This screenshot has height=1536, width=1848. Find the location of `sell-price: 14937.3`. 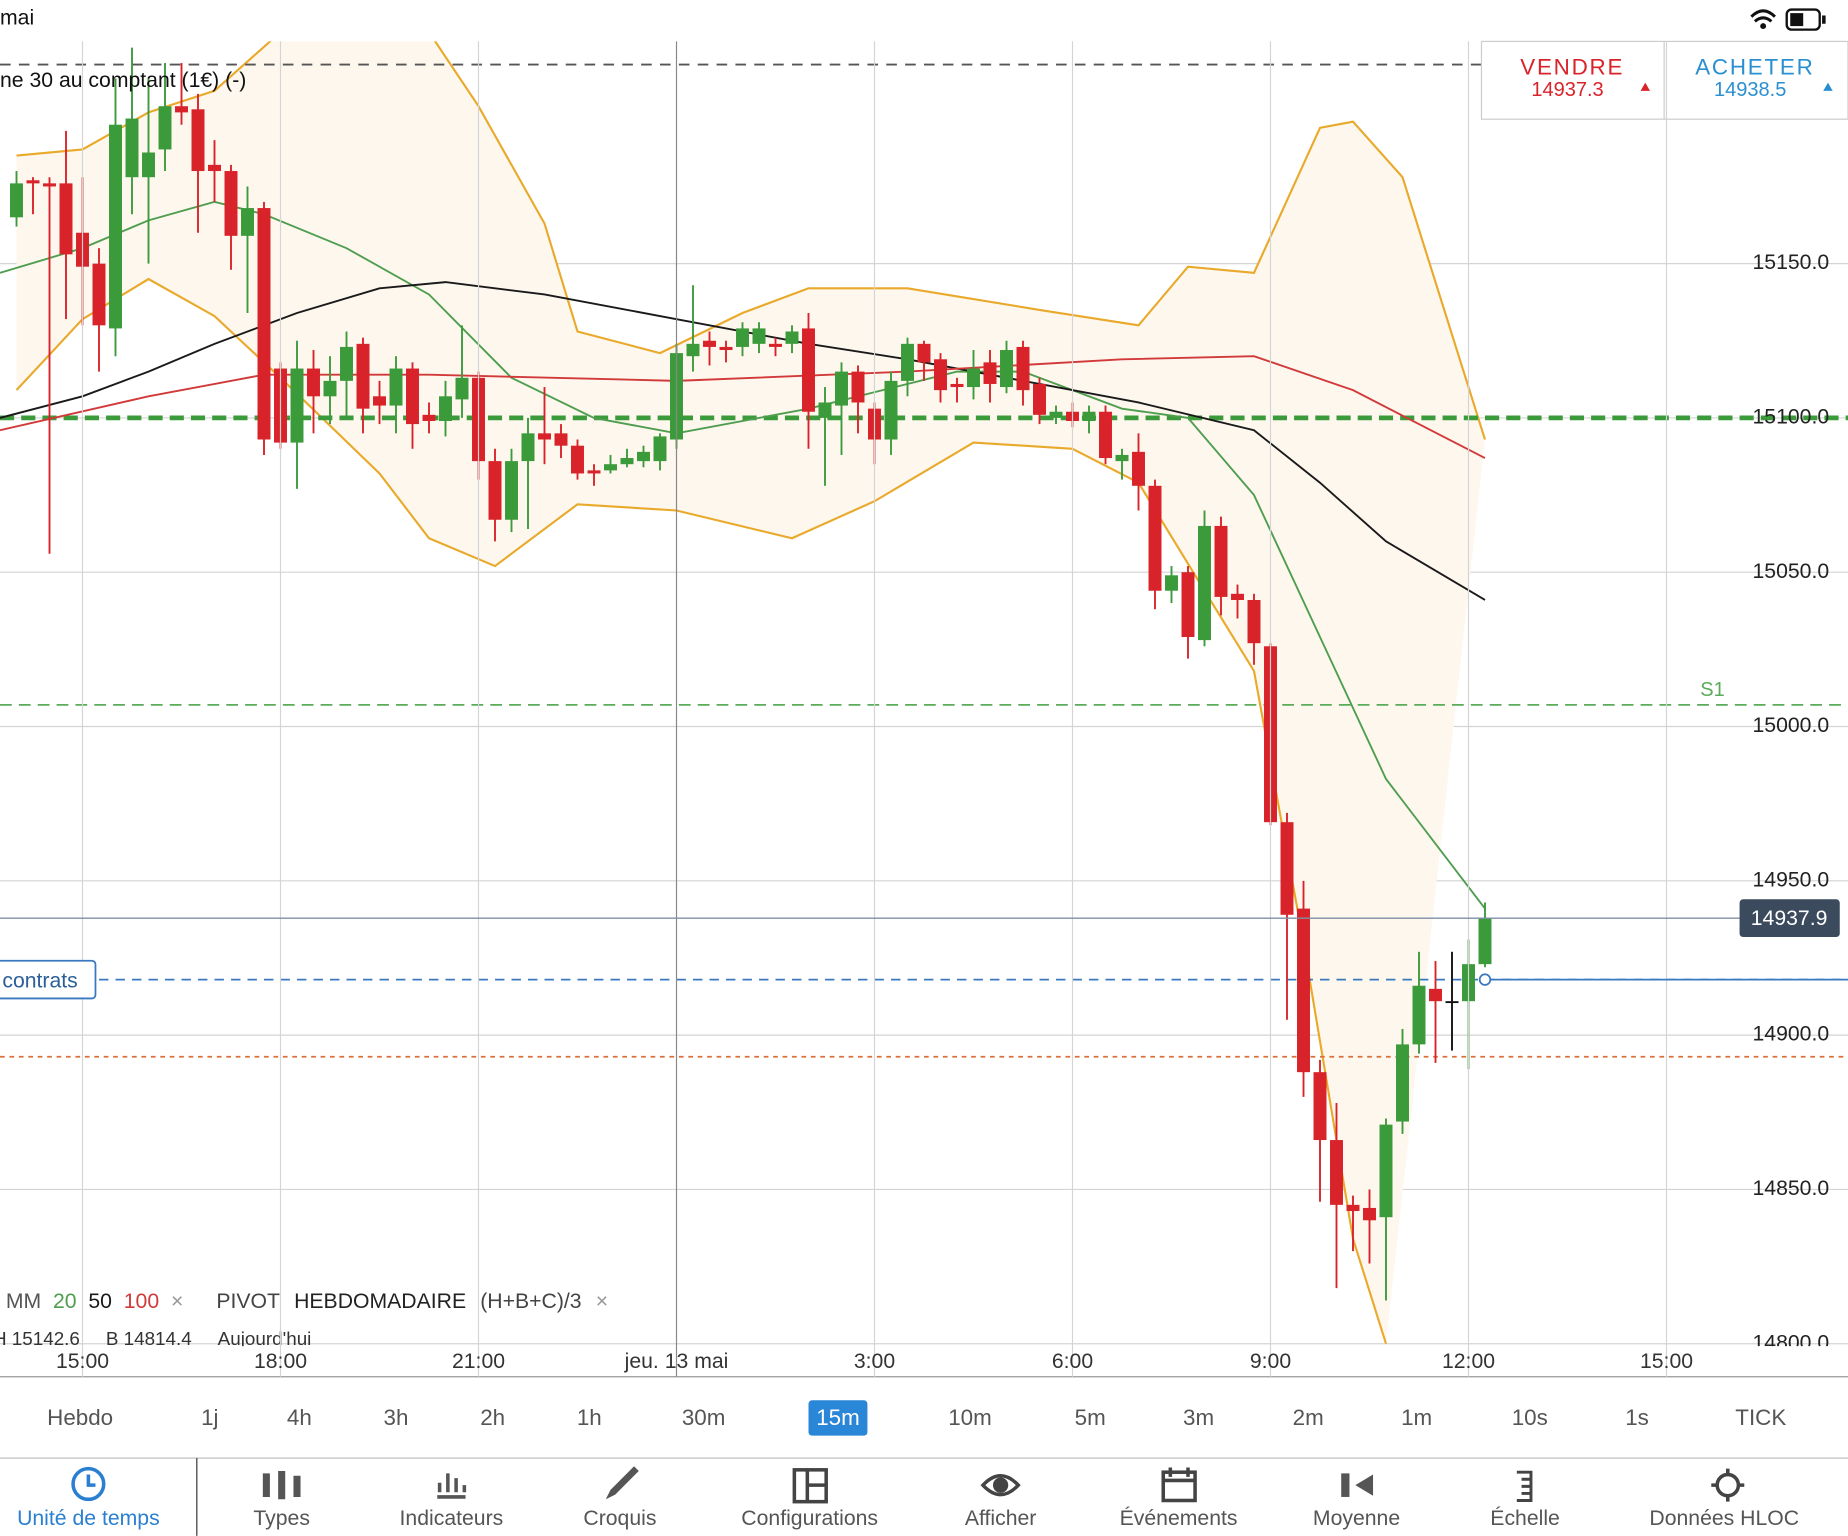

sell-price: 14937.3 is located at coordinates (1567, 90).